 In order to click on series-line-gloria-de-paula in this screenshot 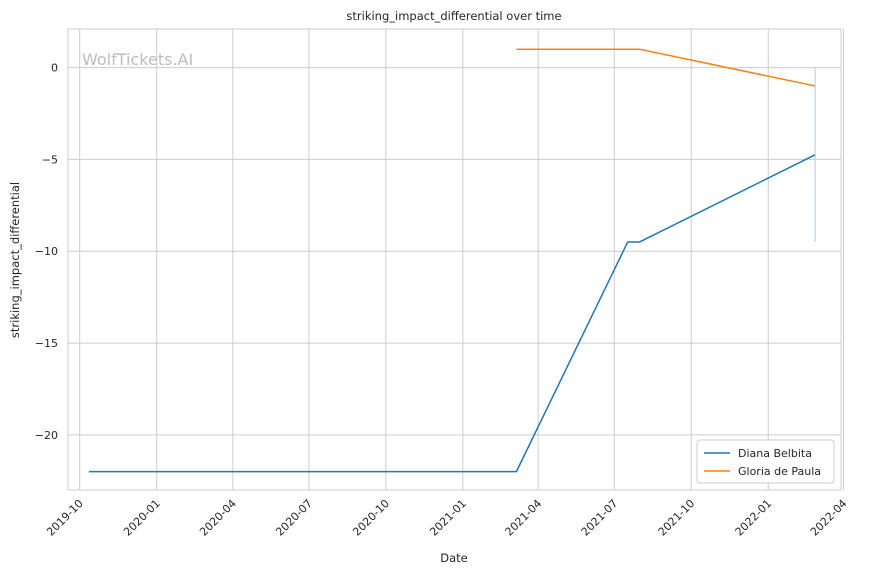, I will do `click(666, 67)`.